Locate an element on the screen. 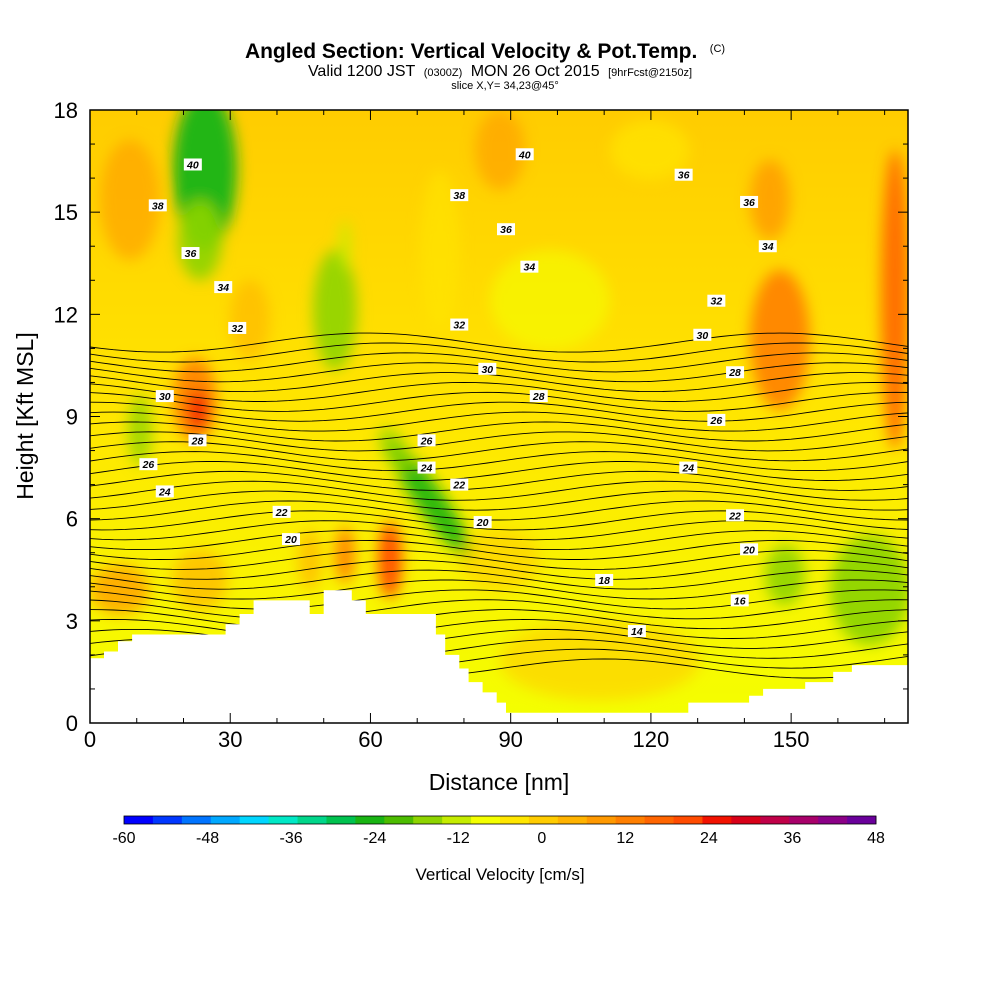  colorbar-tick-label: 36 is located at coordinates (793, 838).